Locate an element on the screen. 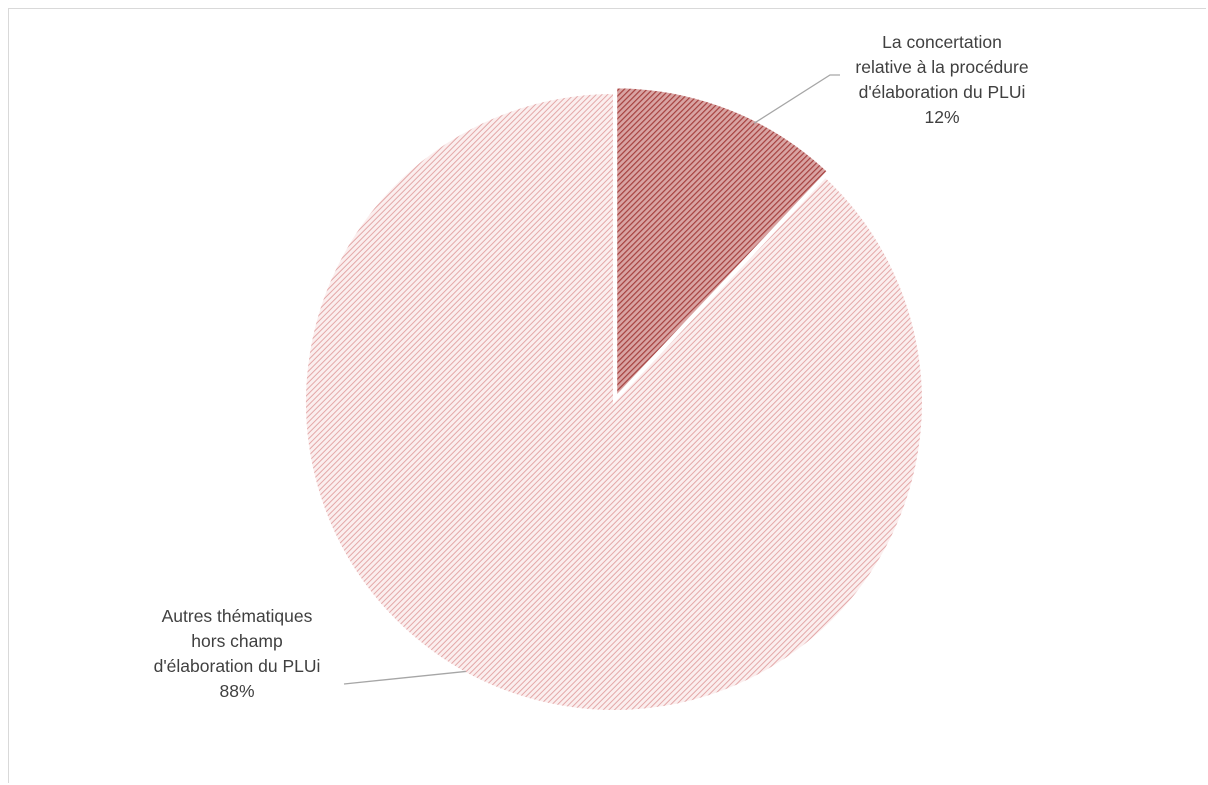 The height and width of the screenshot is (785, 1208). data-label-line: Autres thématiques is located at coordinates (237, 616).